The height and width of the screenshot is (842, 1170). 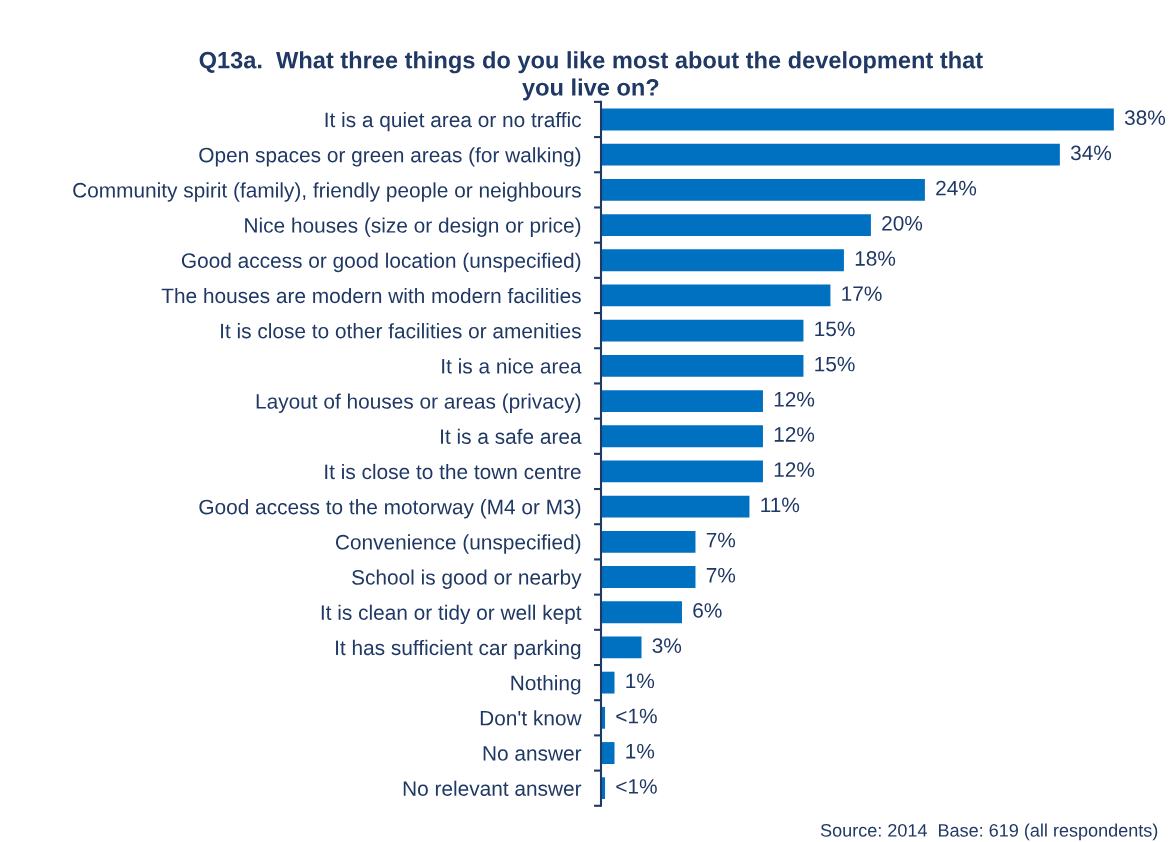 What do you see at coordinates (546, 685) in the screenshot?
I see `y-tick-label: Nothing` at bounding box center [546, 685].